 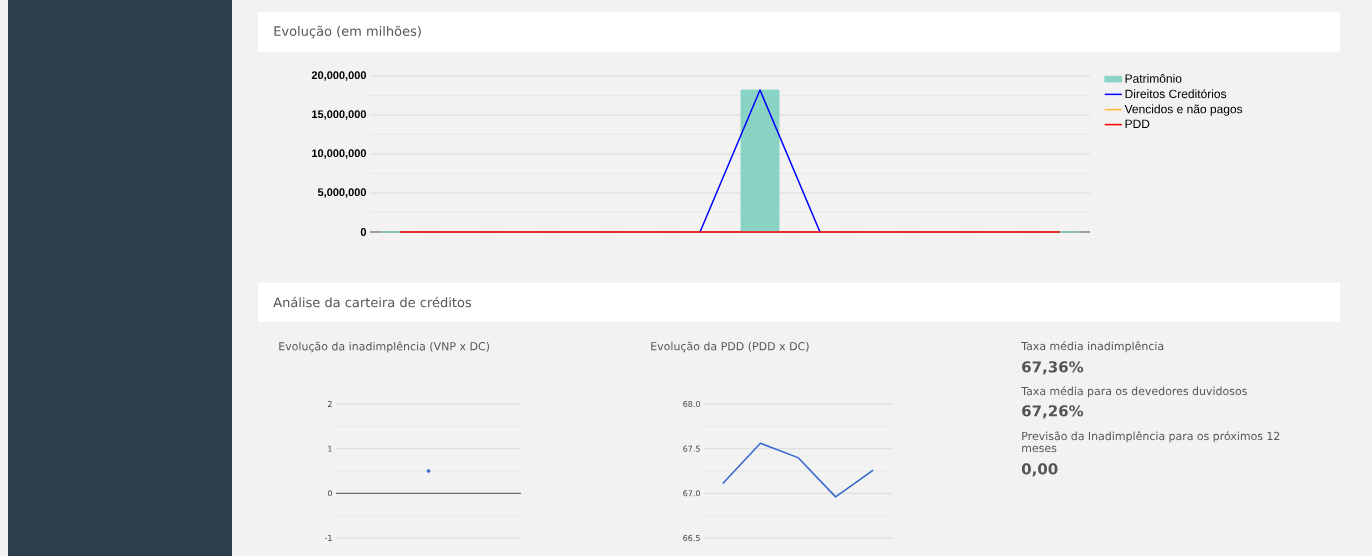 I want to click on chart-title: Evolução da PDD (PDD x DC), so click(x=730, y=347).